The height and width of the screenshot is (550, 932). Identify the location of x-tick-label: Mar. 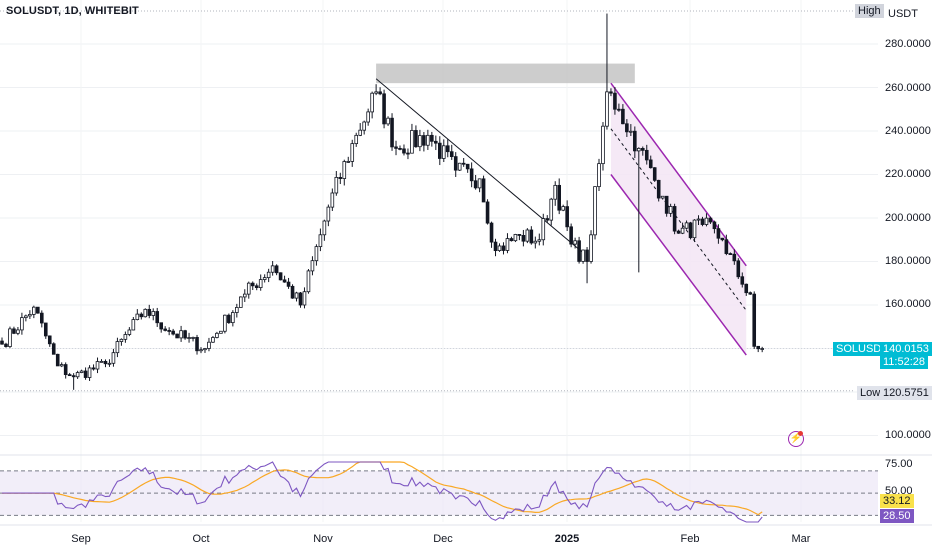
(801, 539).